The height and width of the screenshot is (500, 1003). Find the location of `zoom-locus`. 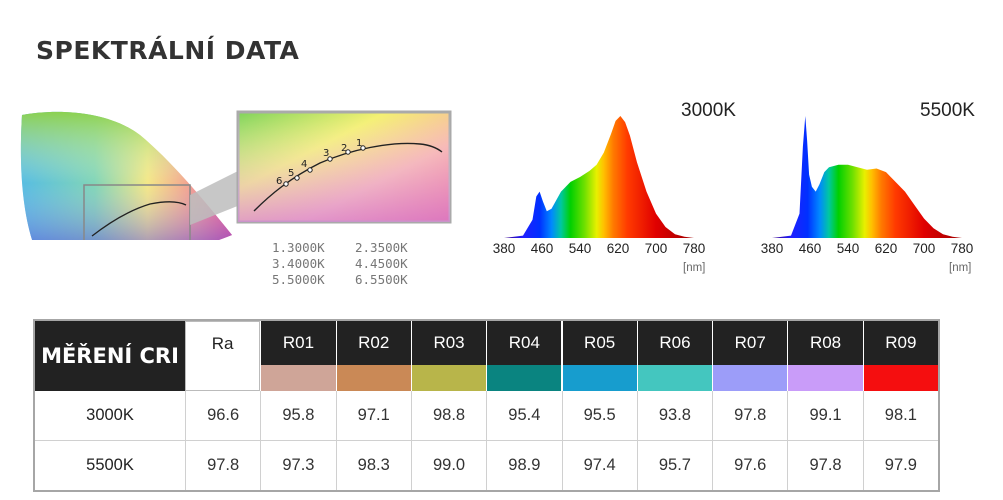

zoom-locus is located at coordinates (348, 177).